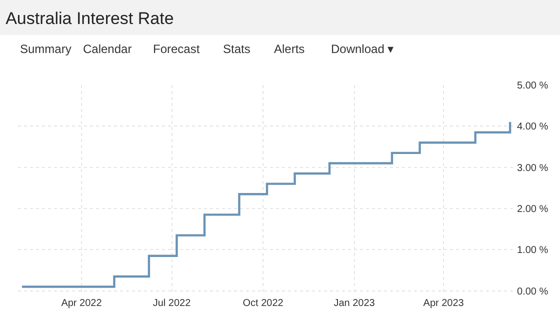 This screenshot has height=320, width=560. I want to click on y-tick-label: 2.00 %, so click(532, 210).